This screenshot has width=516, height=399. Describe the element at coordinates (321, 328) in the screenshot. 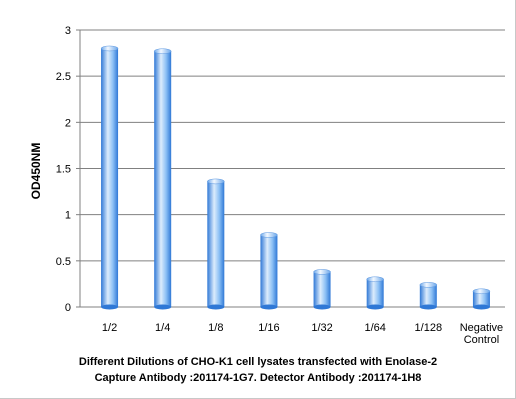

I see `x-tick-label: 1/32` at that location.